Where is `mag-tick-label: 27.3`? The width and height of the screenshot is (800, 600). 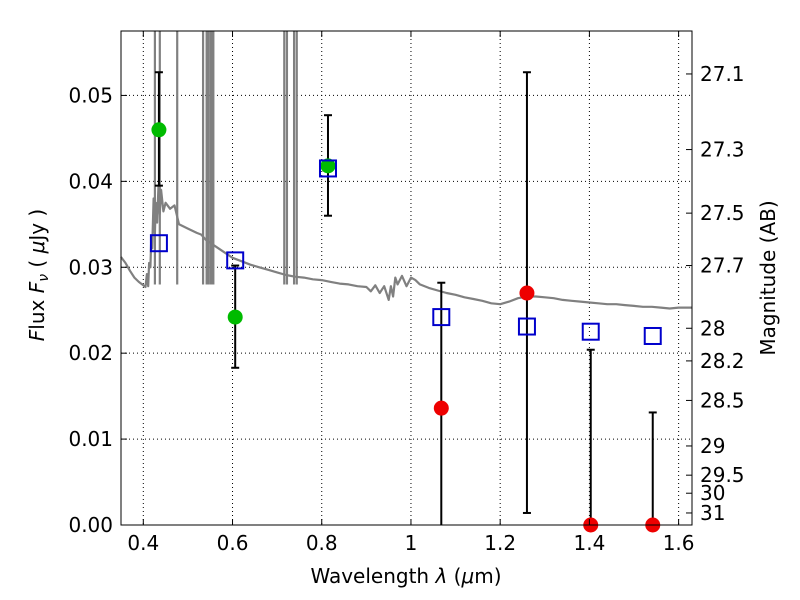 mag-tick-label: 27.3 is located at coordinates (722, 150).